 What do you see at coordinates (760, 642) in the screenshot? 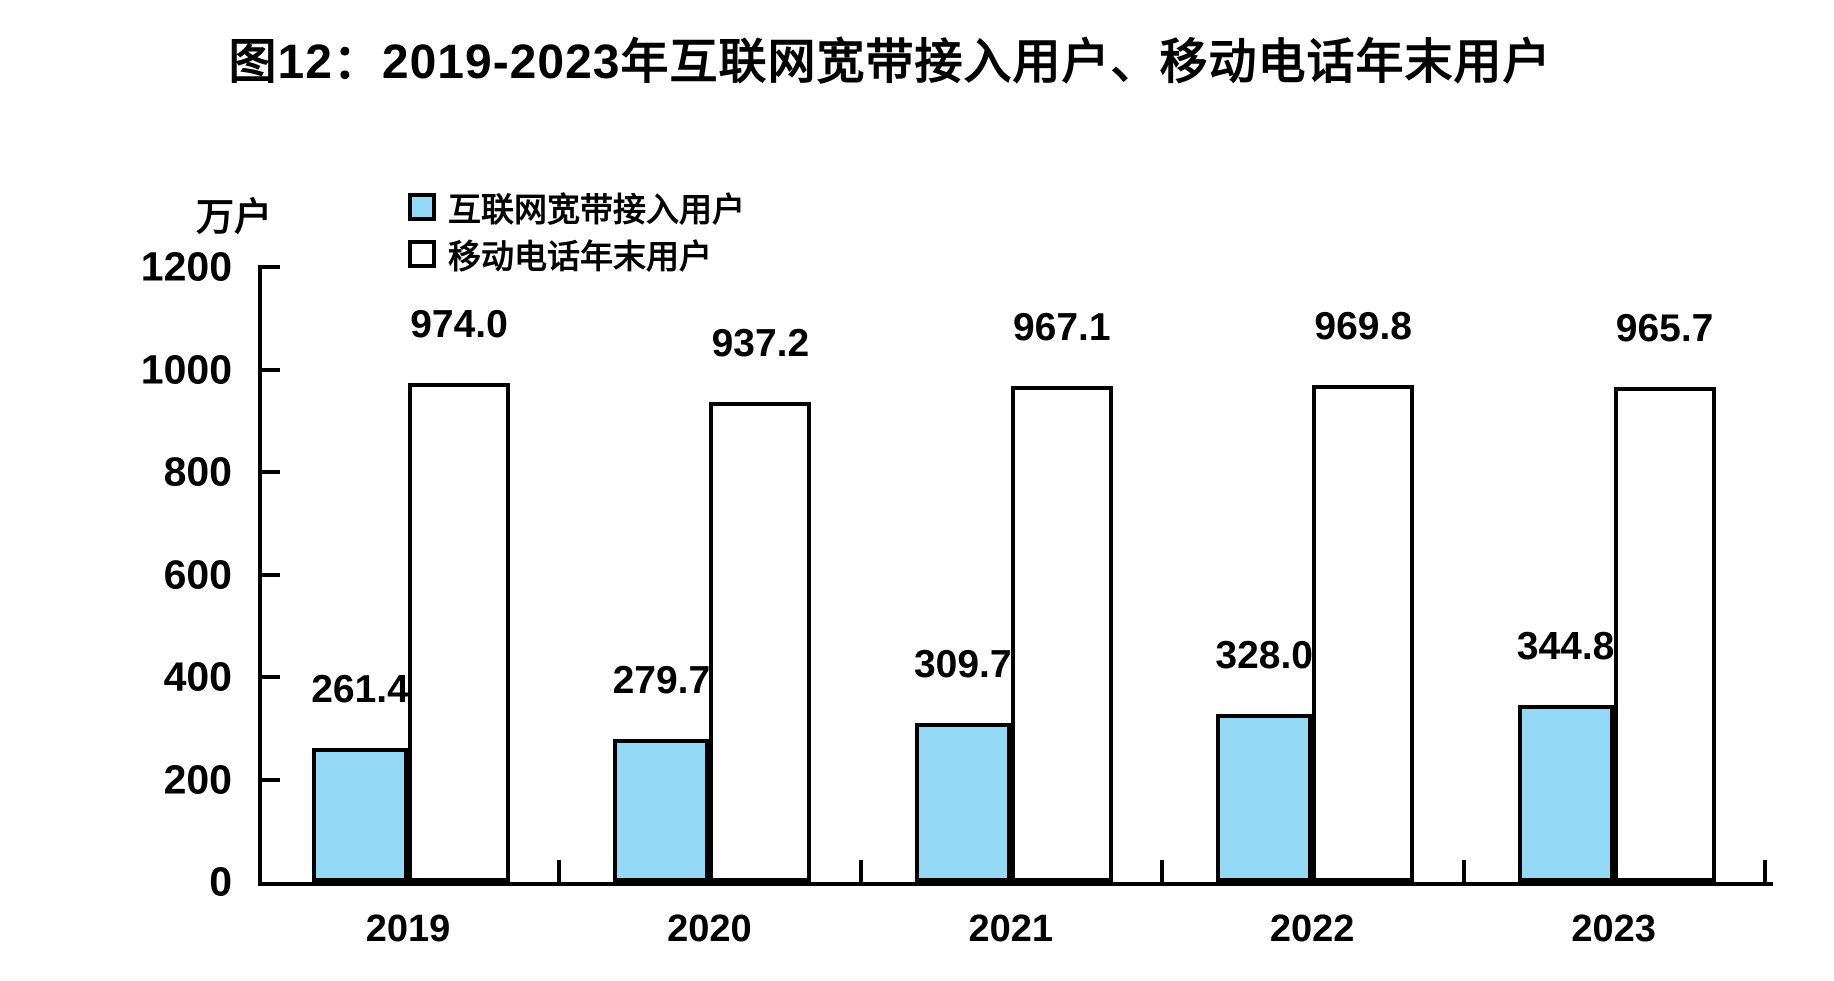
I see `bar-mobile-2020` at bounding box center [760, 642].